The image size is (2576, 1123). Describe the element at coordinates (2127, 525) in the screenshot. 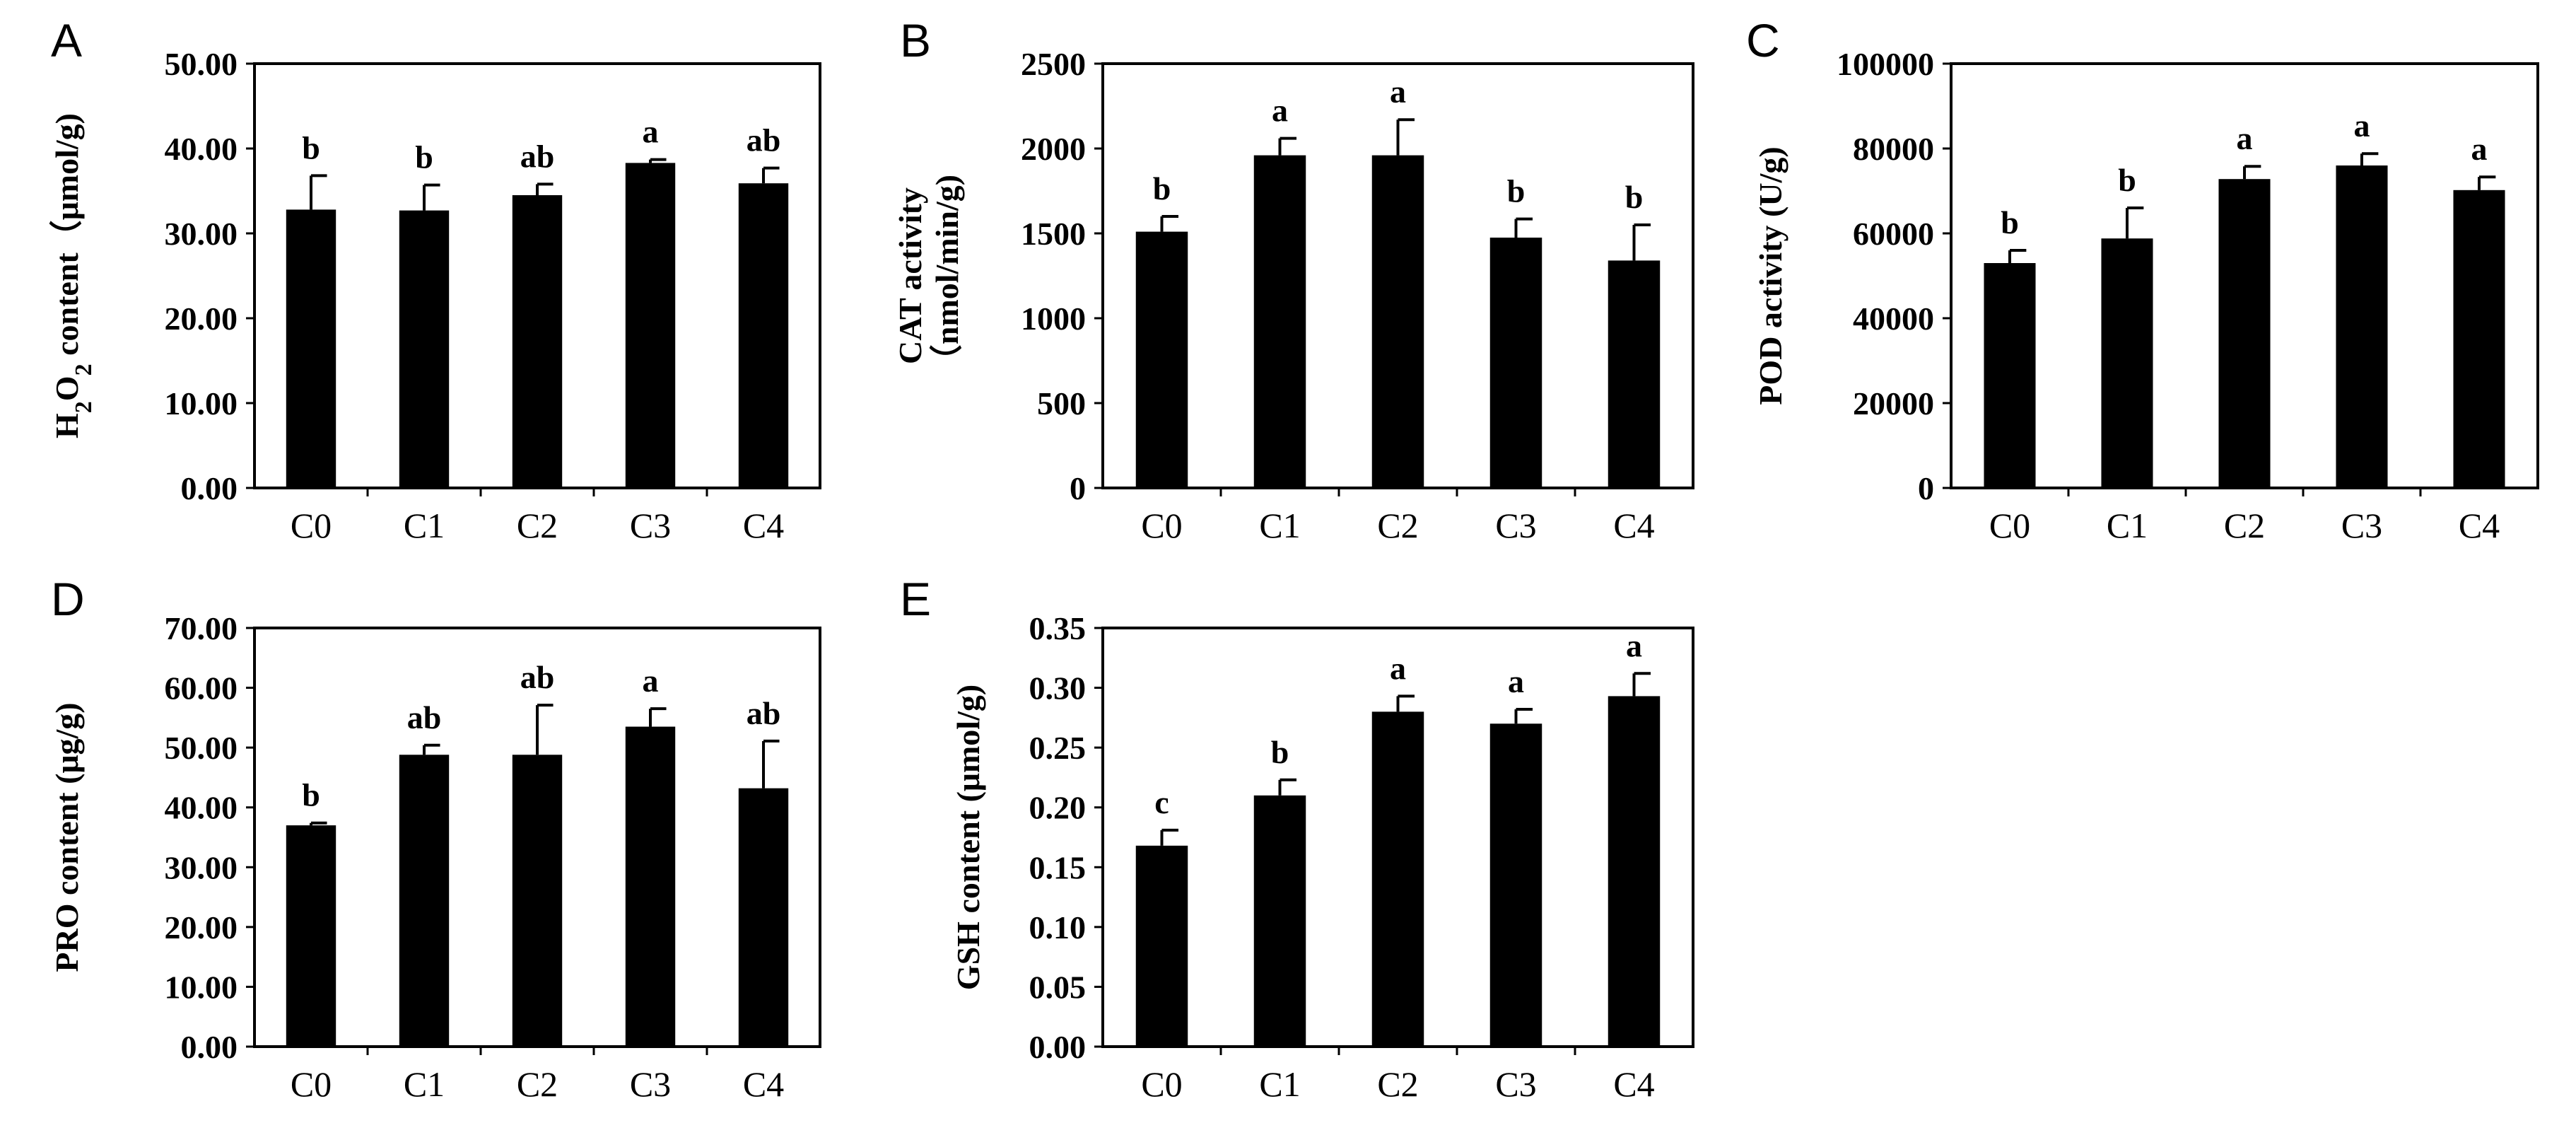

I see `panel-c-category-label: C1` at that location.